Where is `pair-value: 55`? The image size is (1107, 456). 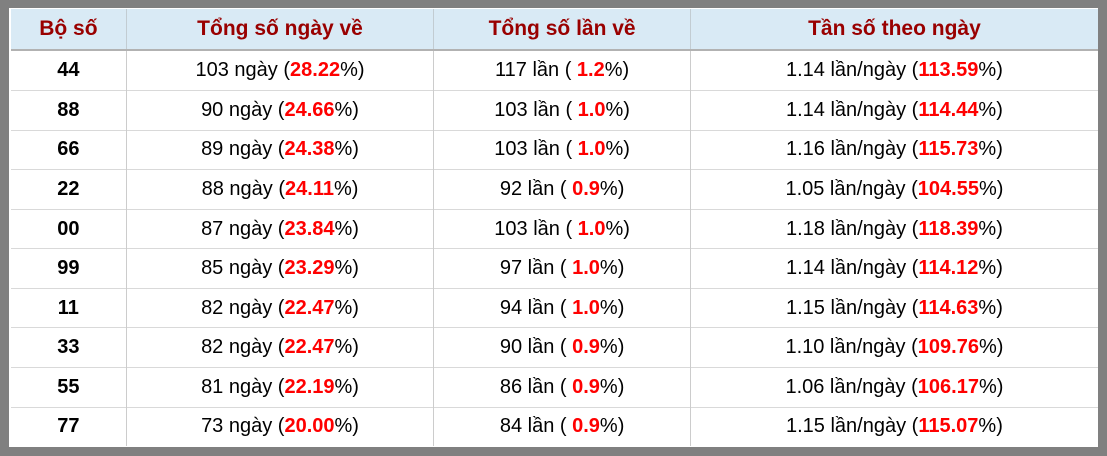
pair-value: 55 is located at coordinates (68, 386).